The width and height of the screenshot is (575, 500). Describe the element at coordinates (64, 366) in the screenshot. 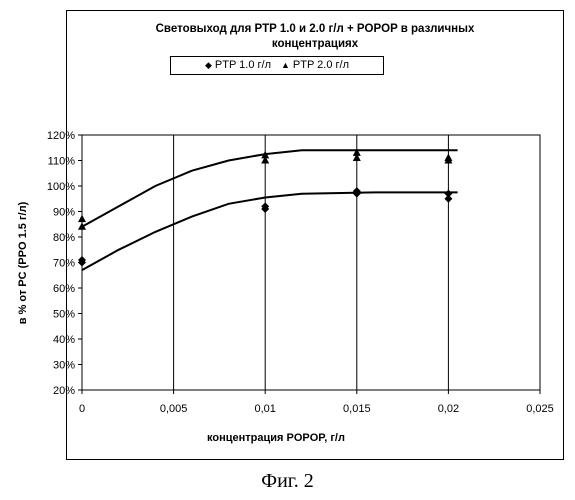

I see `y-tick-label: 30%` at that location.